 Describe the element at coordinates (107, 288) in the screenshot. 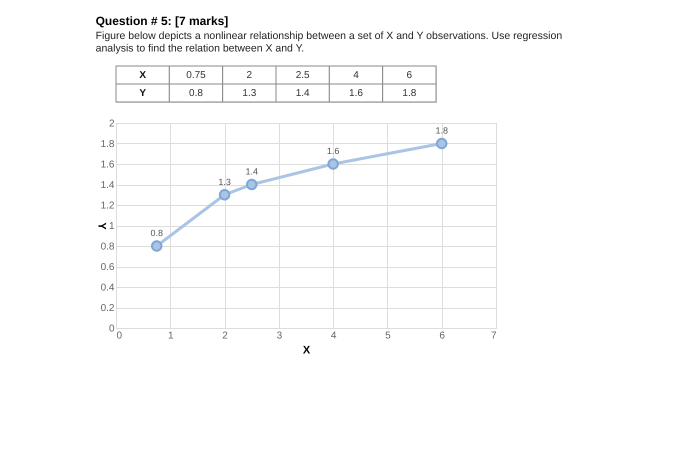

I see `y-tick-label: 0.4` at that location.